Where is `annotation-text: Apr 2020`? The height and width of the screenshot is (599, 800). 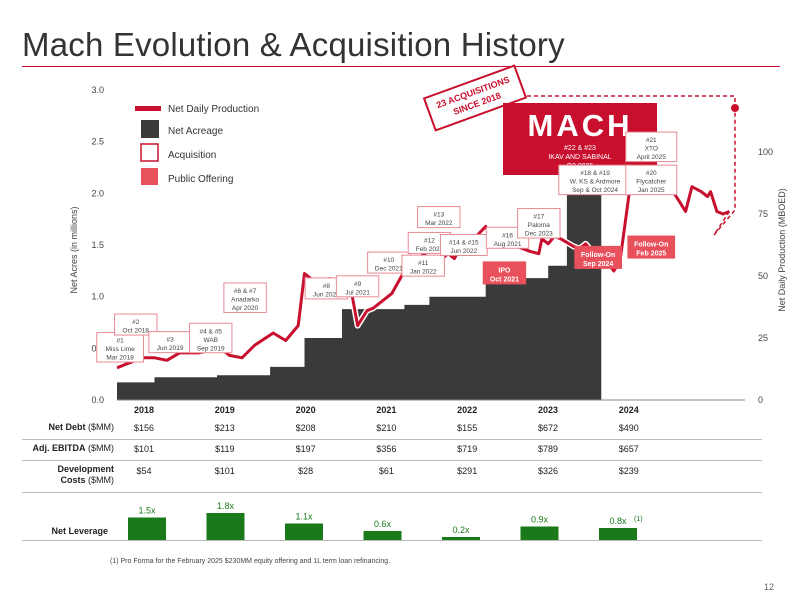 annotation-text: Apr 2020 is located at coordinates (245, 308).